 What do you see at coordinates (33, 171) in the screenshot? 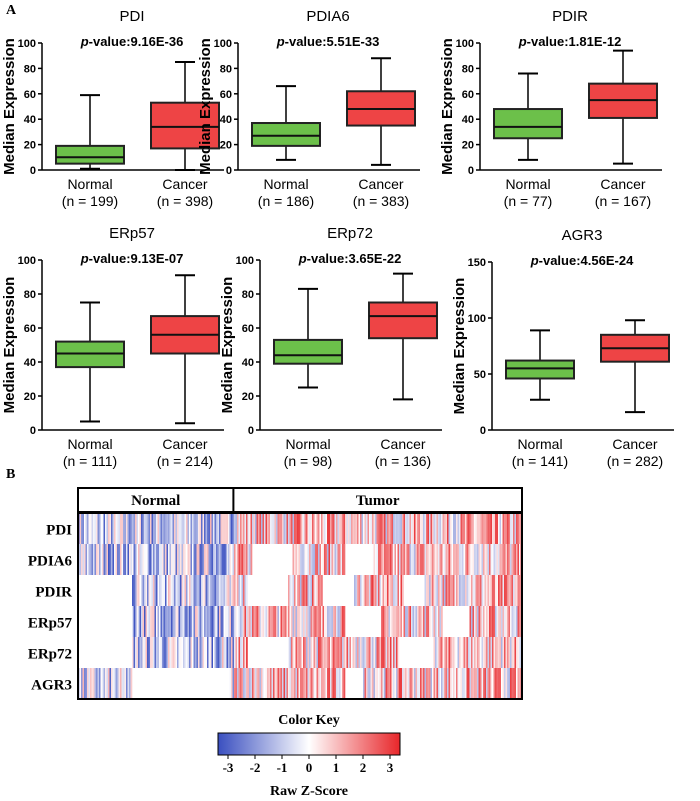
I see `y-tick-label: 0` at bounding box center [33, 171].